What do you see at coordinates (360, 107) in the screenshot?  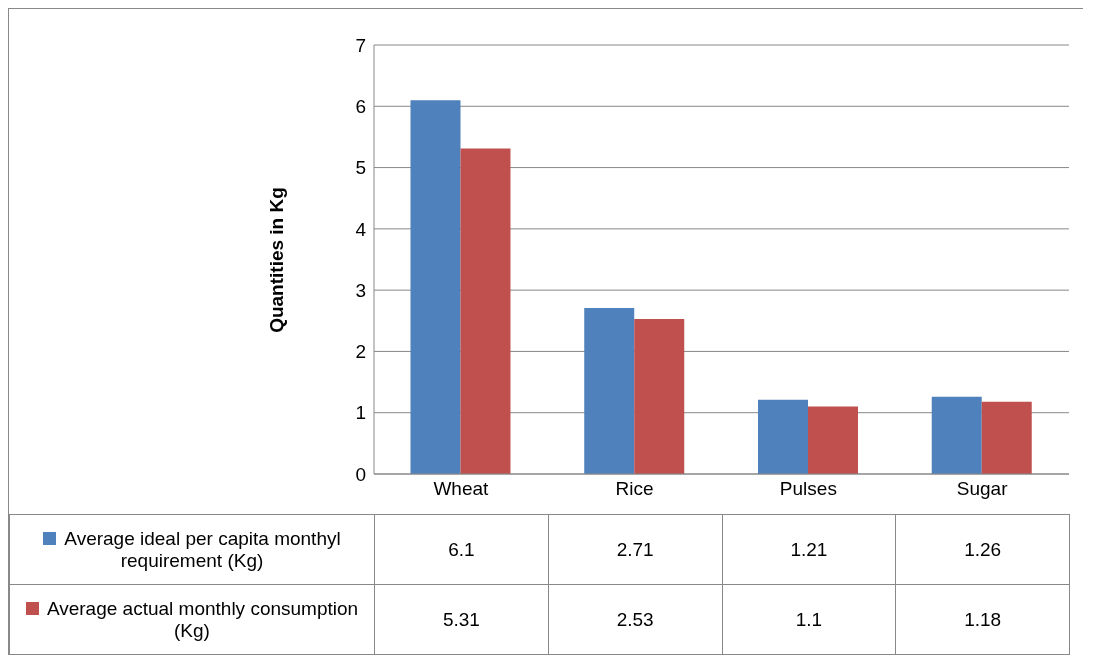 I see `y-tick-label: 6` at bounding box center [360, 107].